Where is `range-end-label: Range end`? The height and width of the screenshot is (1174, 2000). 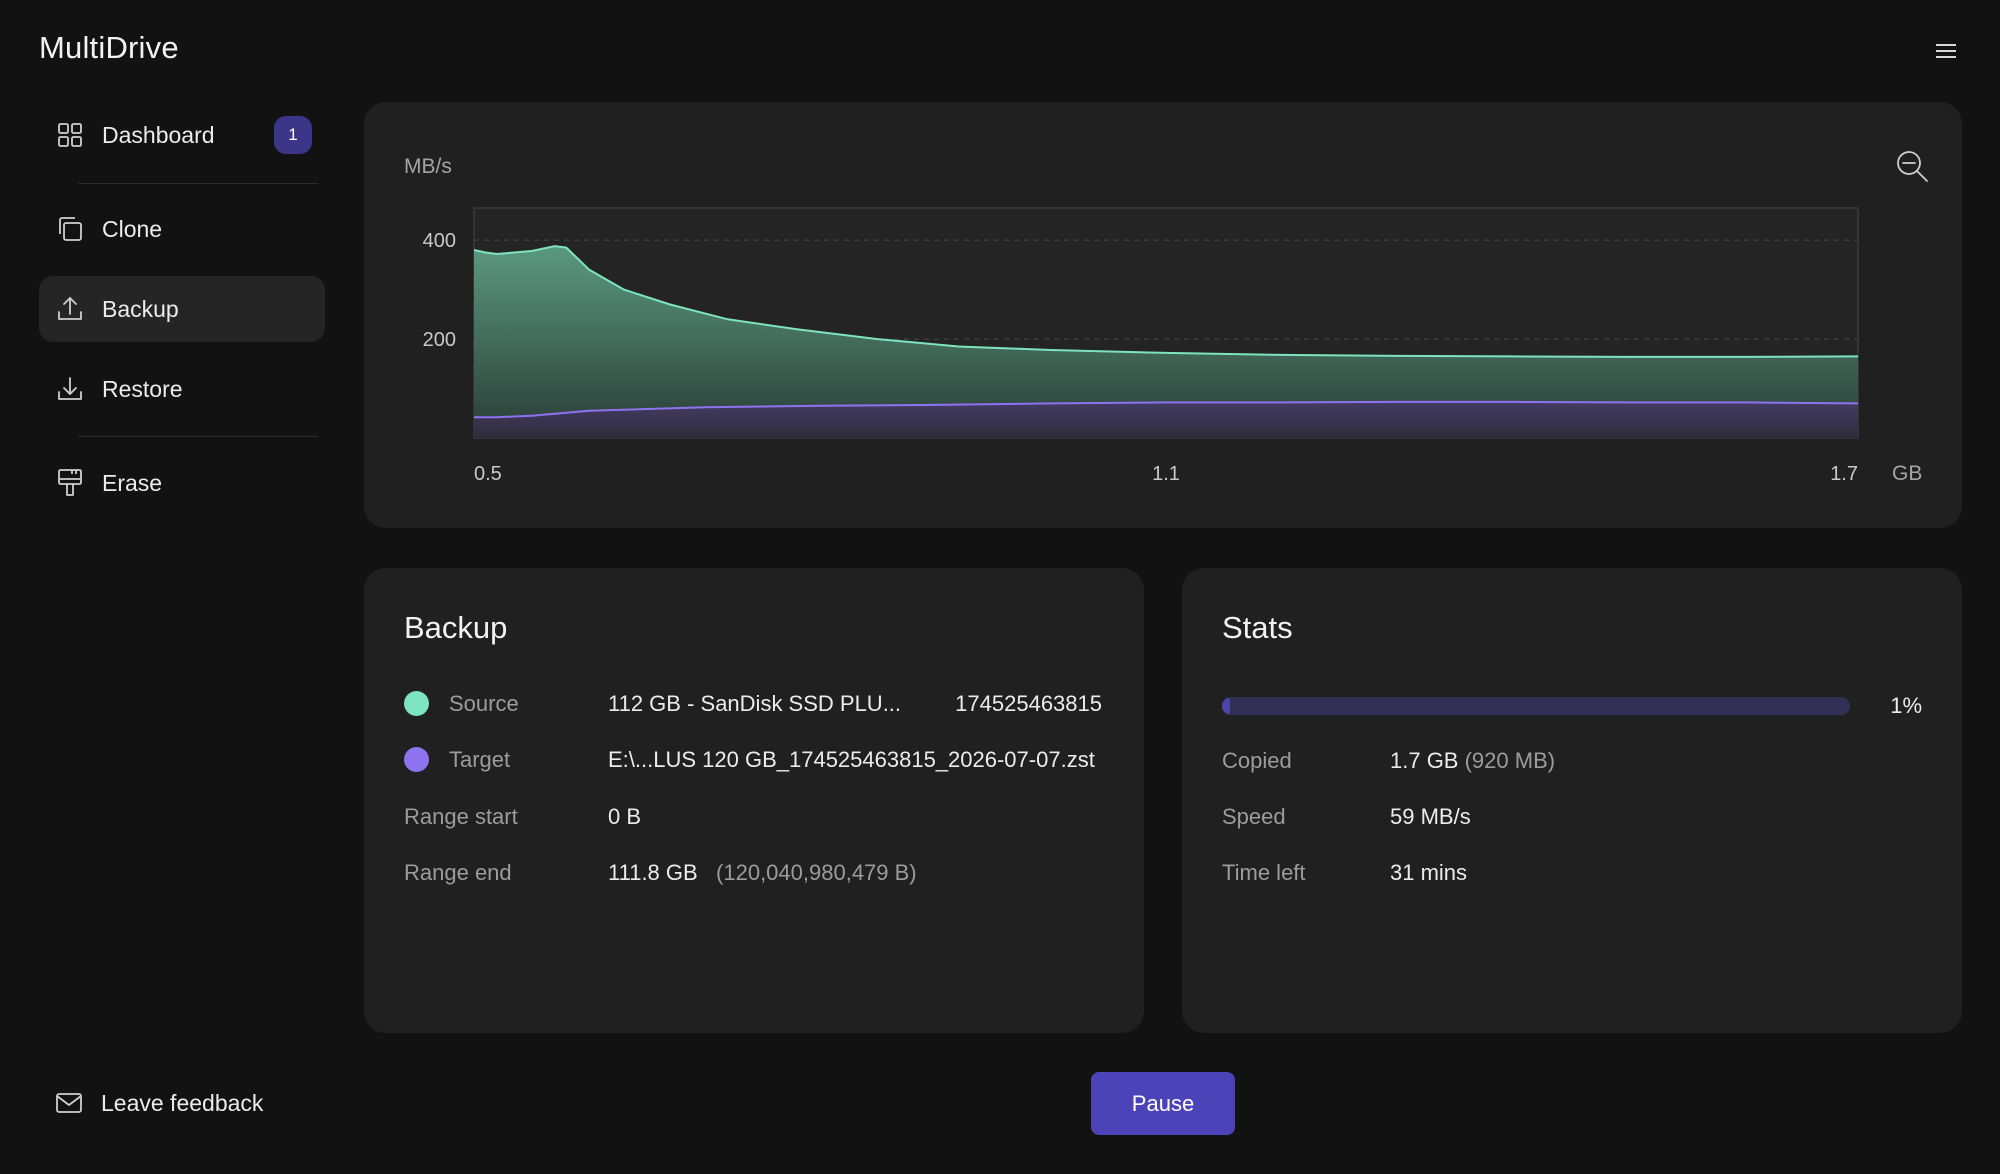
range-end-label: Range end is located at coordinates (458, 872).